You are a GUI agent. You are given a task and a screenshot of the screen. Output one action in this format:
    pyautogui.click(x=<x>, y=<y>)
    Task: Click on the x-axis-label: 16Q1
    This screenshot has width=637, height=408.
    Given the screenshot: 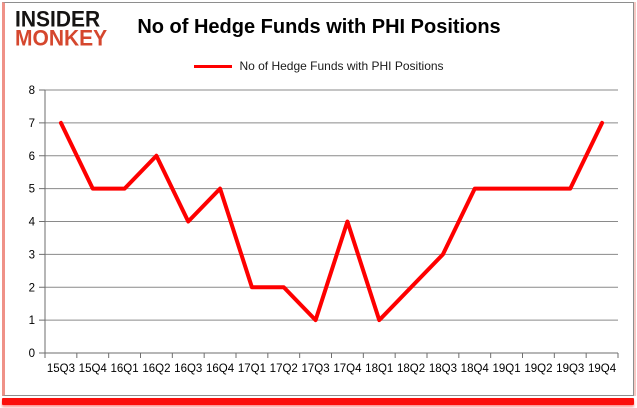 What is the action you would take?
    pyautogui.click(x=125, y=369)
    